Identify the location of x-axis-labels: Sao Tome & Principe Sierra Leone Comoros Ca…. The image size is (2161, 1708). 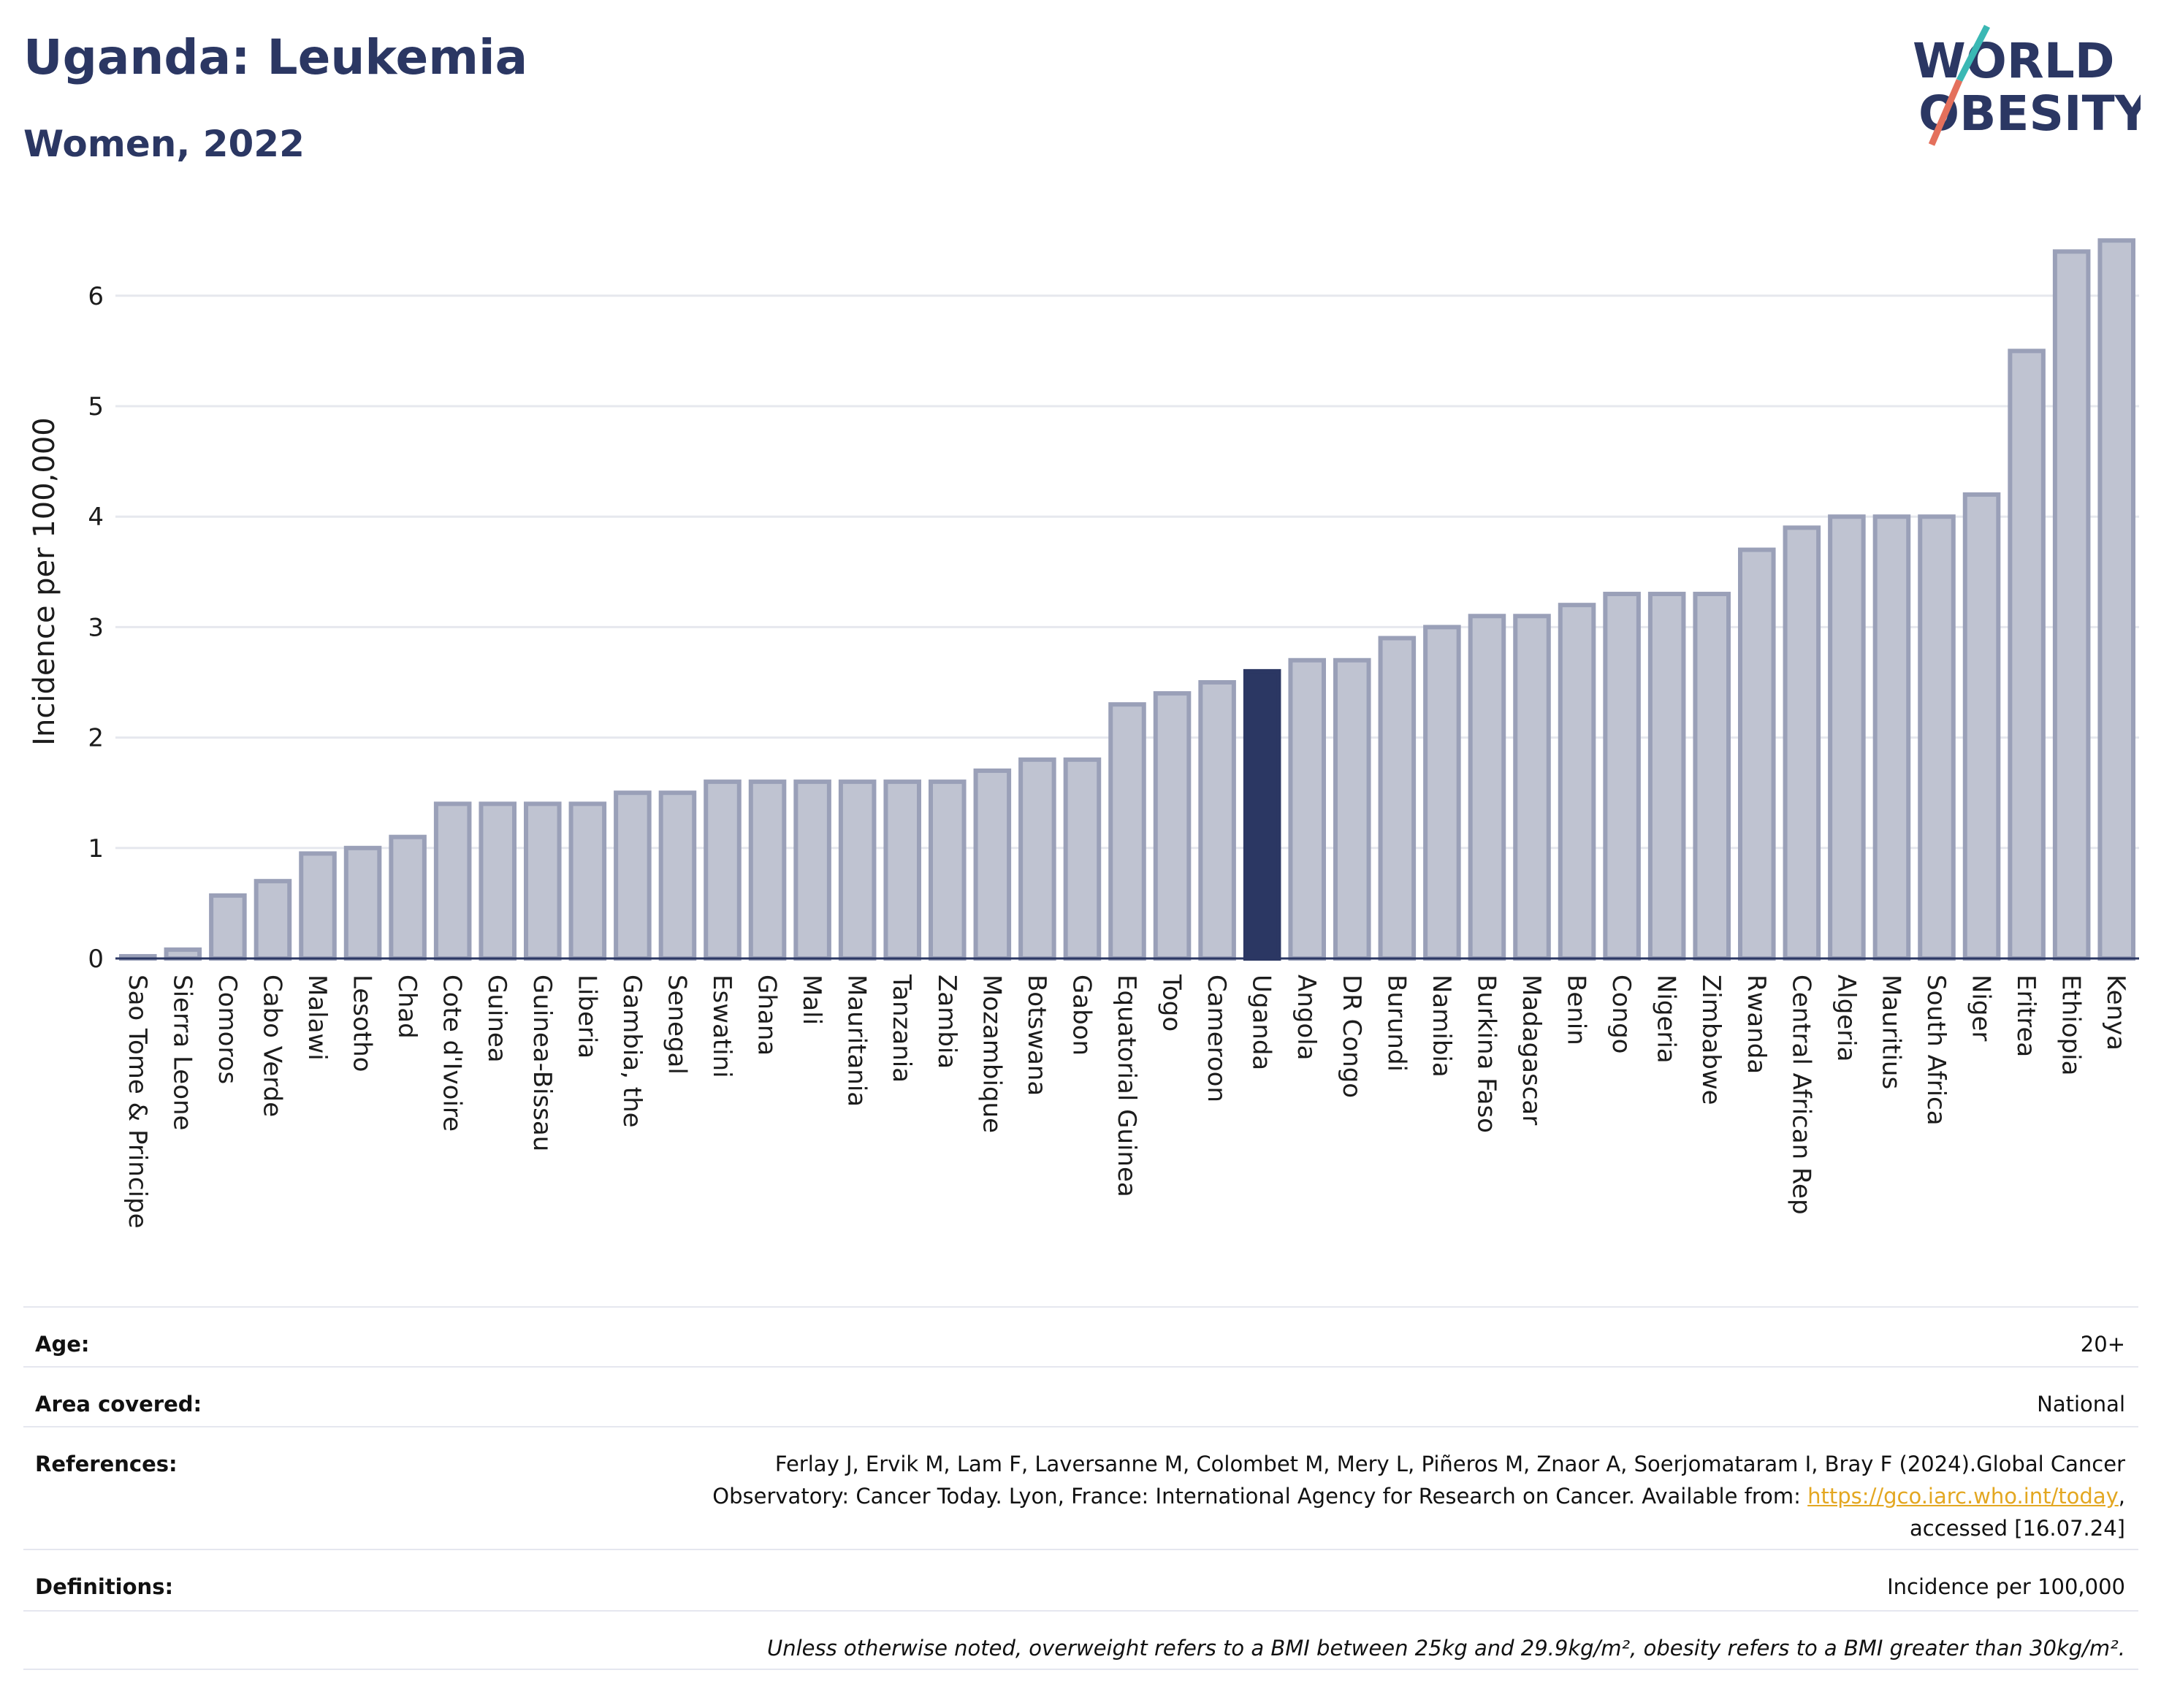
(1126, 1102).